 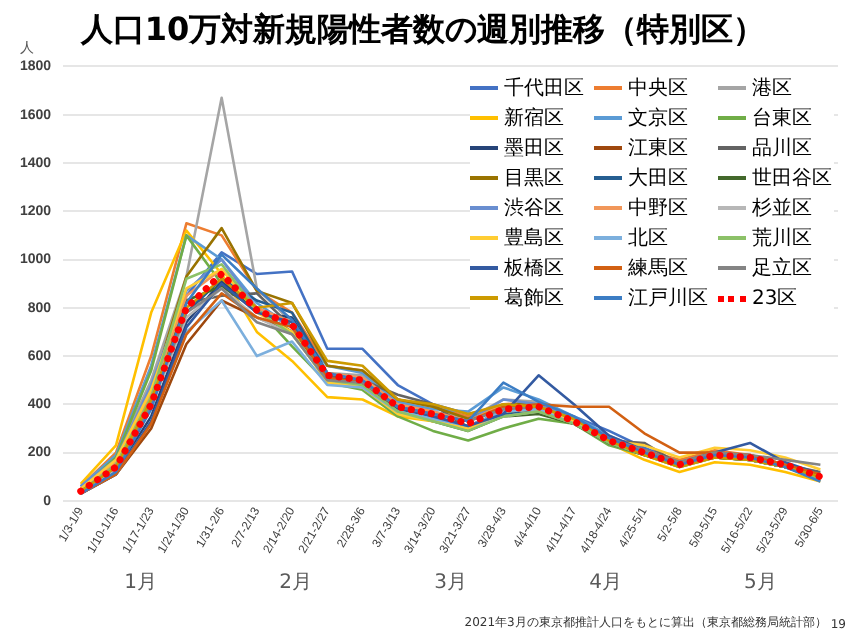 I want to click on text: 4月, so click(x=605, y=583).